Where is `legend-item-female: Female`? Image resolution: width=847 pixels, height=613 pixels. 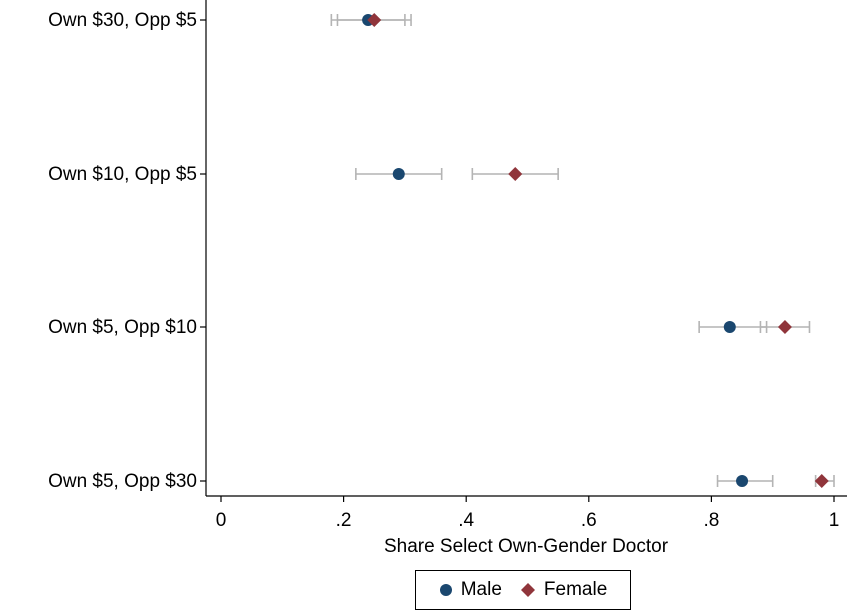
legend-item-female: Female is located at coordinates (563, 590).